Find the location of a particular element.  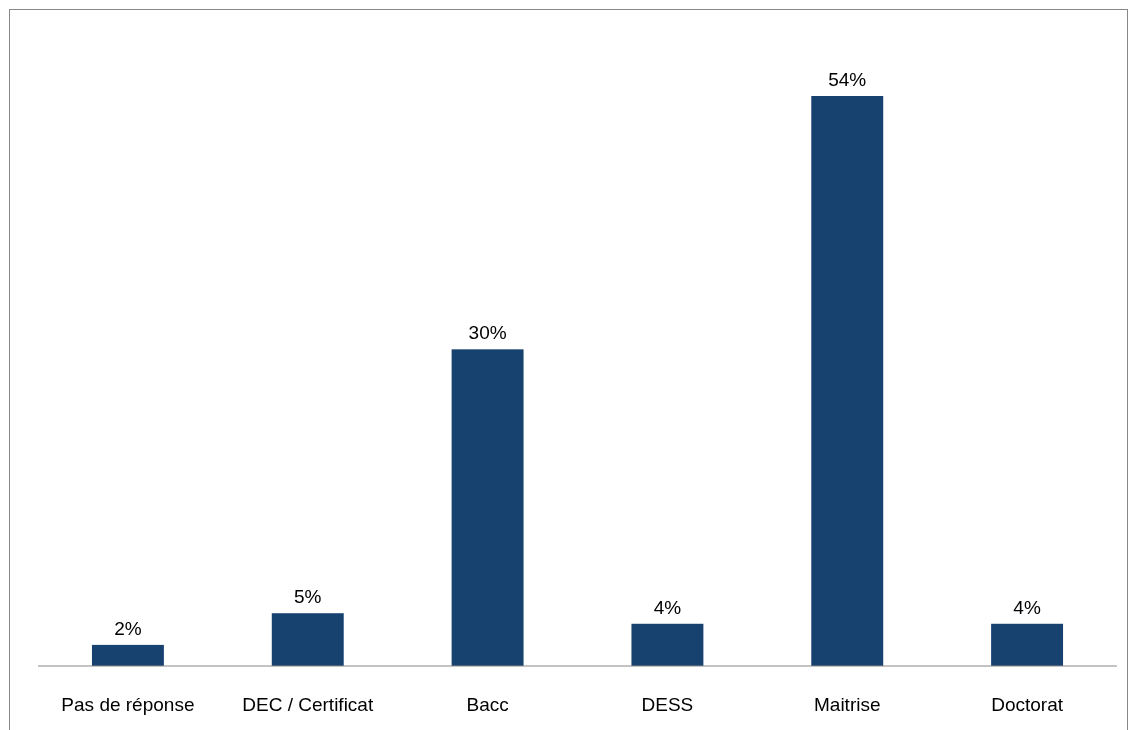

data-label: 30% is located at coordinates (487, 333).